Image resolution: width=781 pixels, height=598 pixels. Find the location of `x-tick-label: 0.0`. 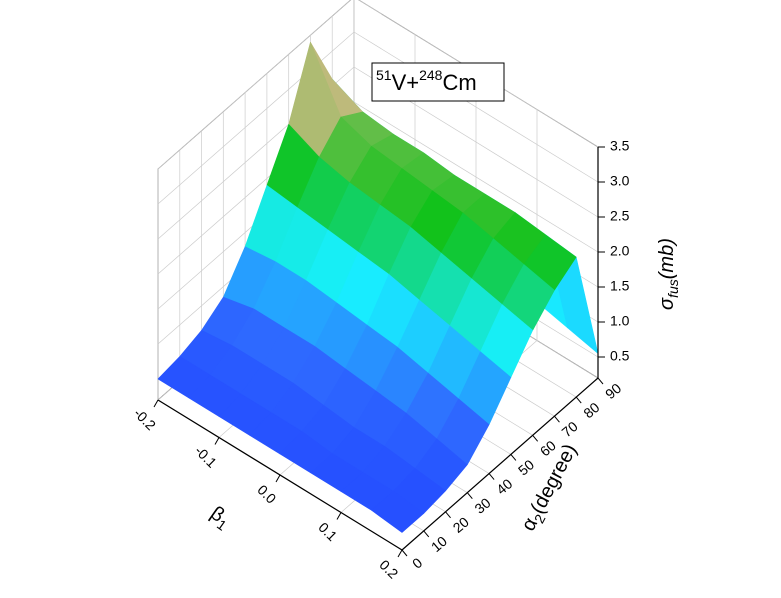

x-tick-label: 0.0 is located at coordinates (266, 494).